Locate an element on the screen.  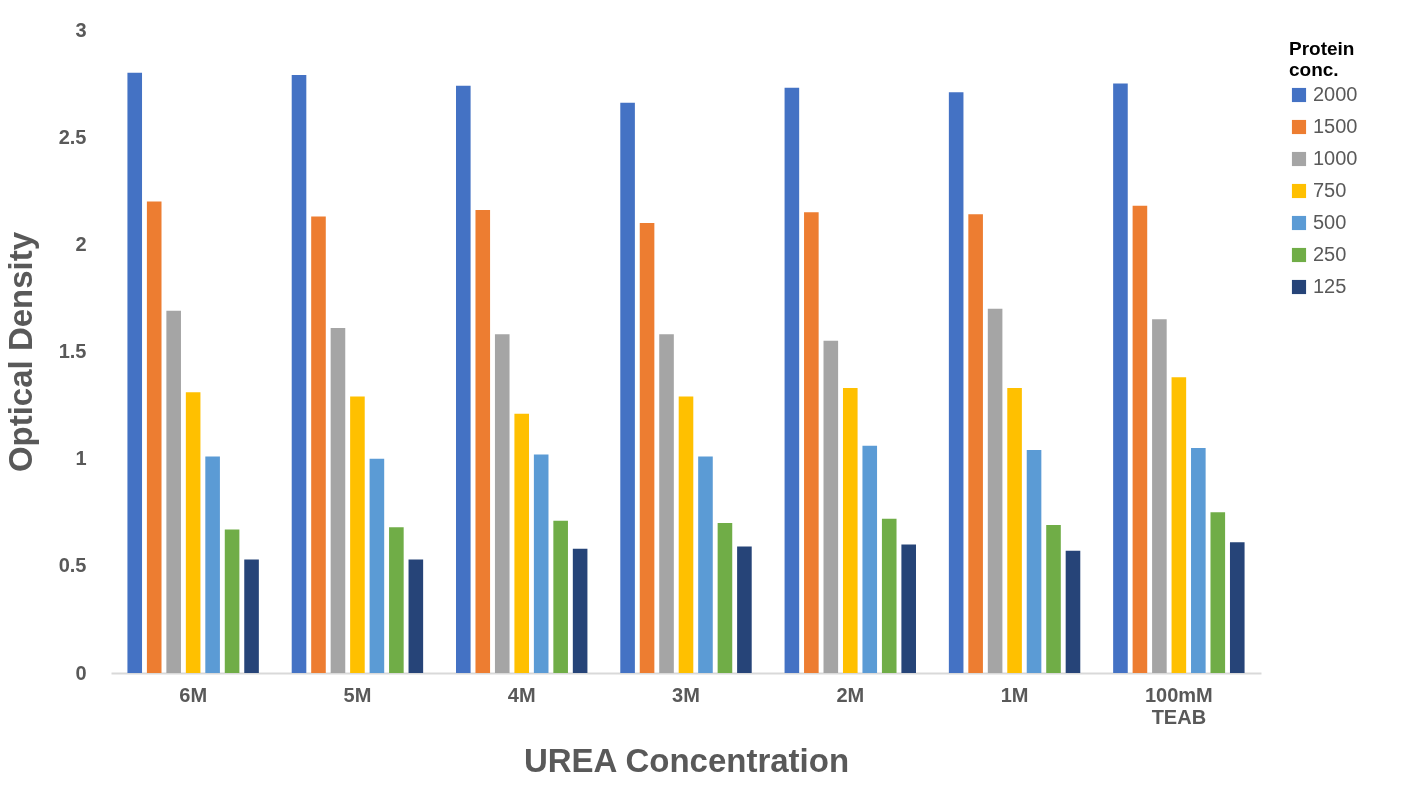
x-tick-label: 4M is located at coordinates (521, 694).